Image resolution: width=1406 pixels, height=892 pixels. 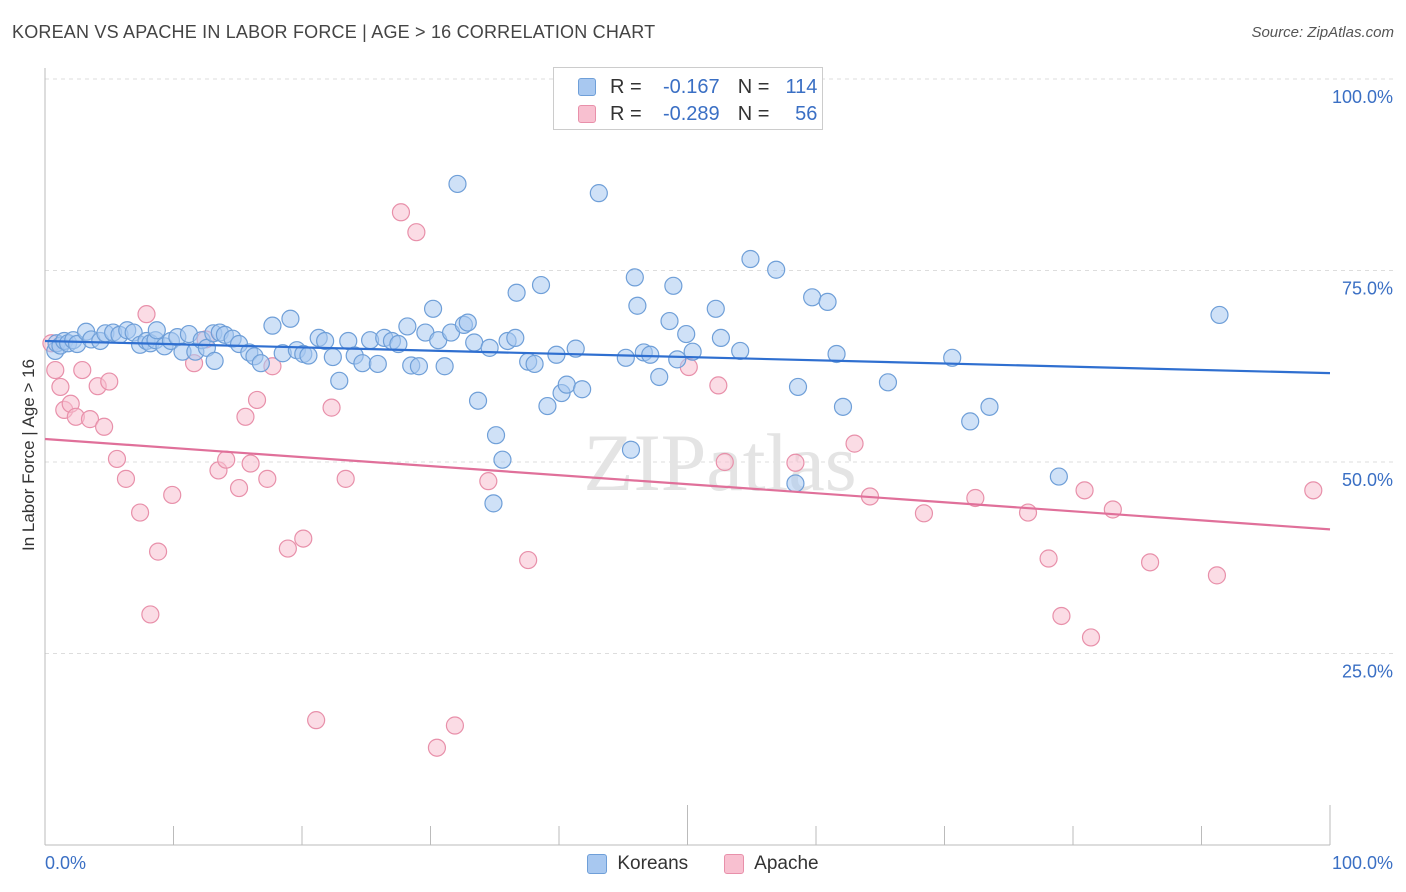 I want to click on source-credit: Source: ZipAtlas.com, so click(x=1322, y=32).